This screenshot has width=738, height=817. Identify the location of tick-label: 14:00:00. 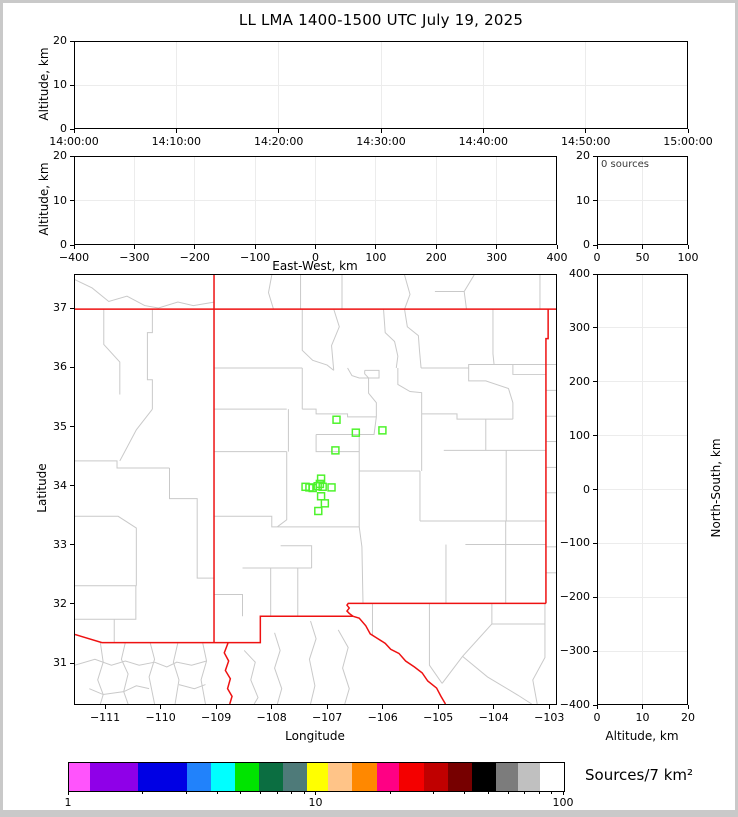
(74, 141).